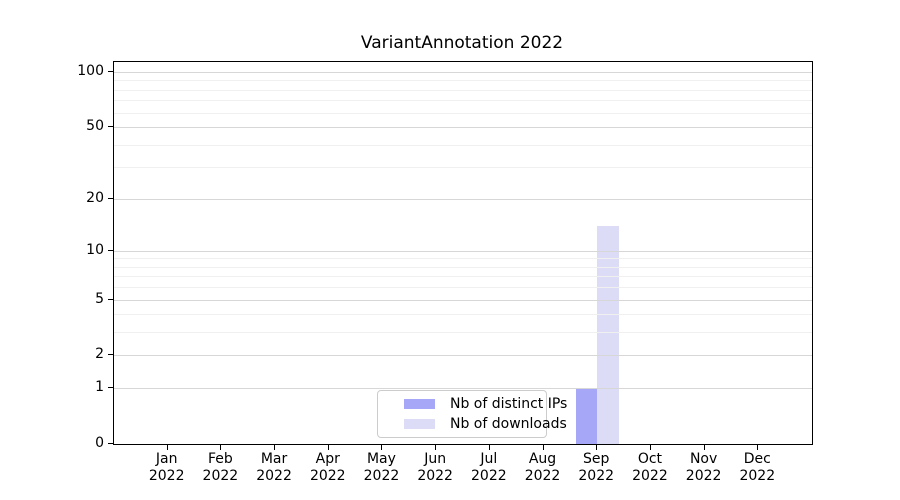  What do you see at coordinates (274, 467) in the screenshot?
I see `x-tick-label: Mar 2022` at bounding box center [274, 467].